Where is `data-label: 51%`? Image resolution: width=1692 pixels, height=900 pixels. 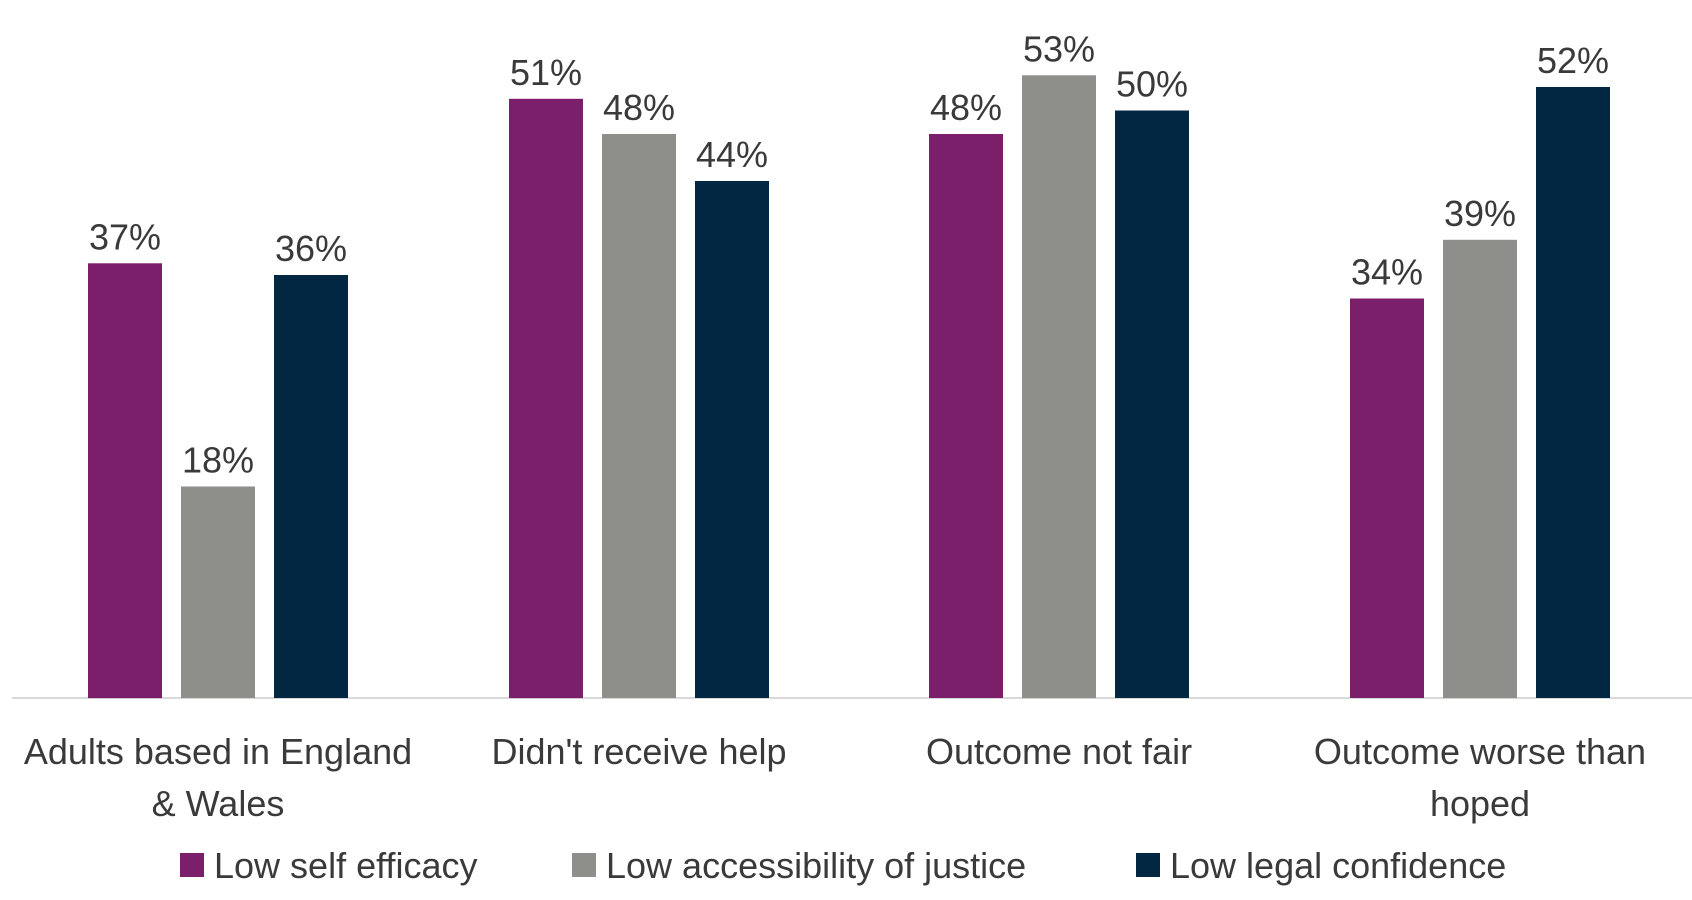 data-label: 51% is located at coordinates (546, 72).